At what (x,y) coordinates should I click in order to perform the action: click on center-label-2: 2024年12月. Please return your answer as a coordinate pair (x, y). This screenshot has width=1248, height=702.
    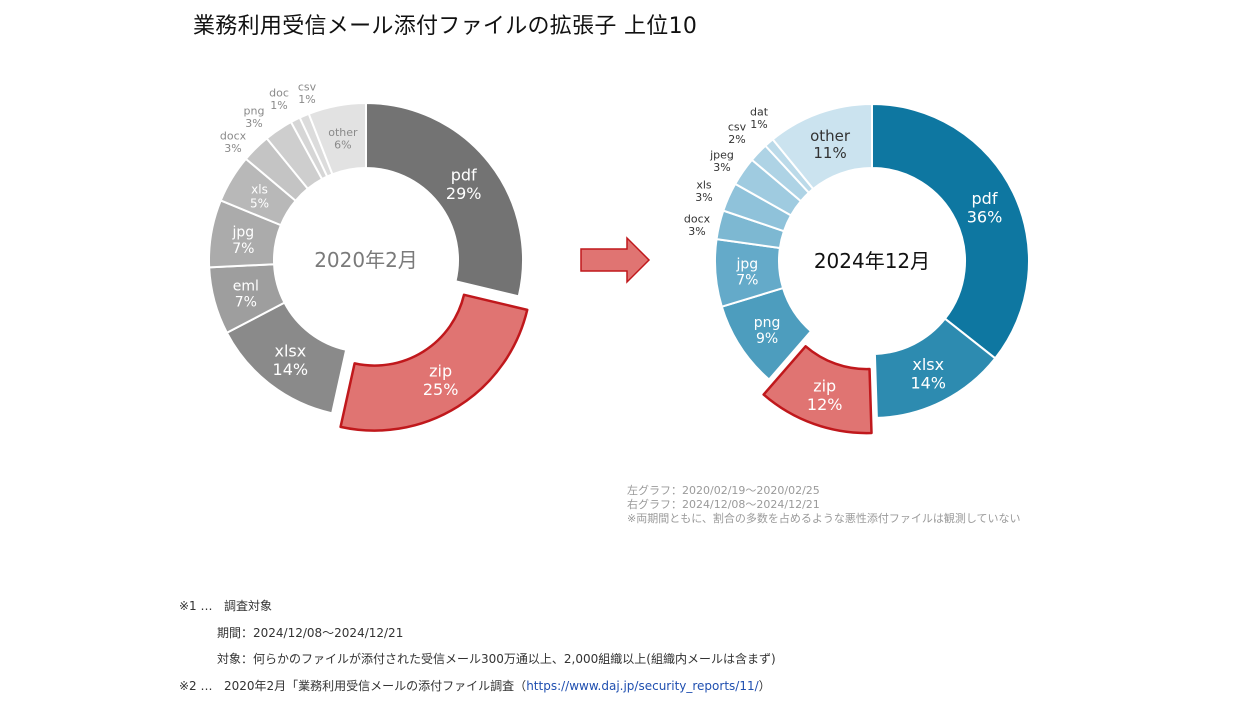
    Looking at the image, I should click on (872, 261).